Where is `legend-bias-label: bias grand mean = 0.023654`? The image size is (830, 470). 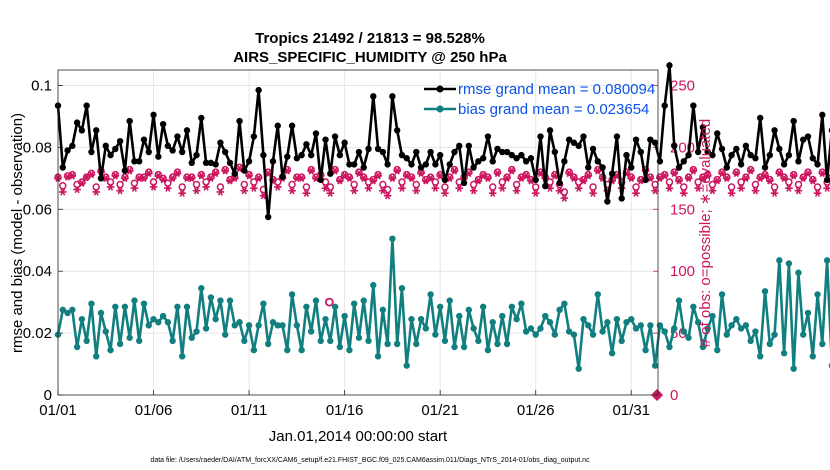 legend-bias-label: bias grand mean = 0.023654 is located at coordinates (553, 109).